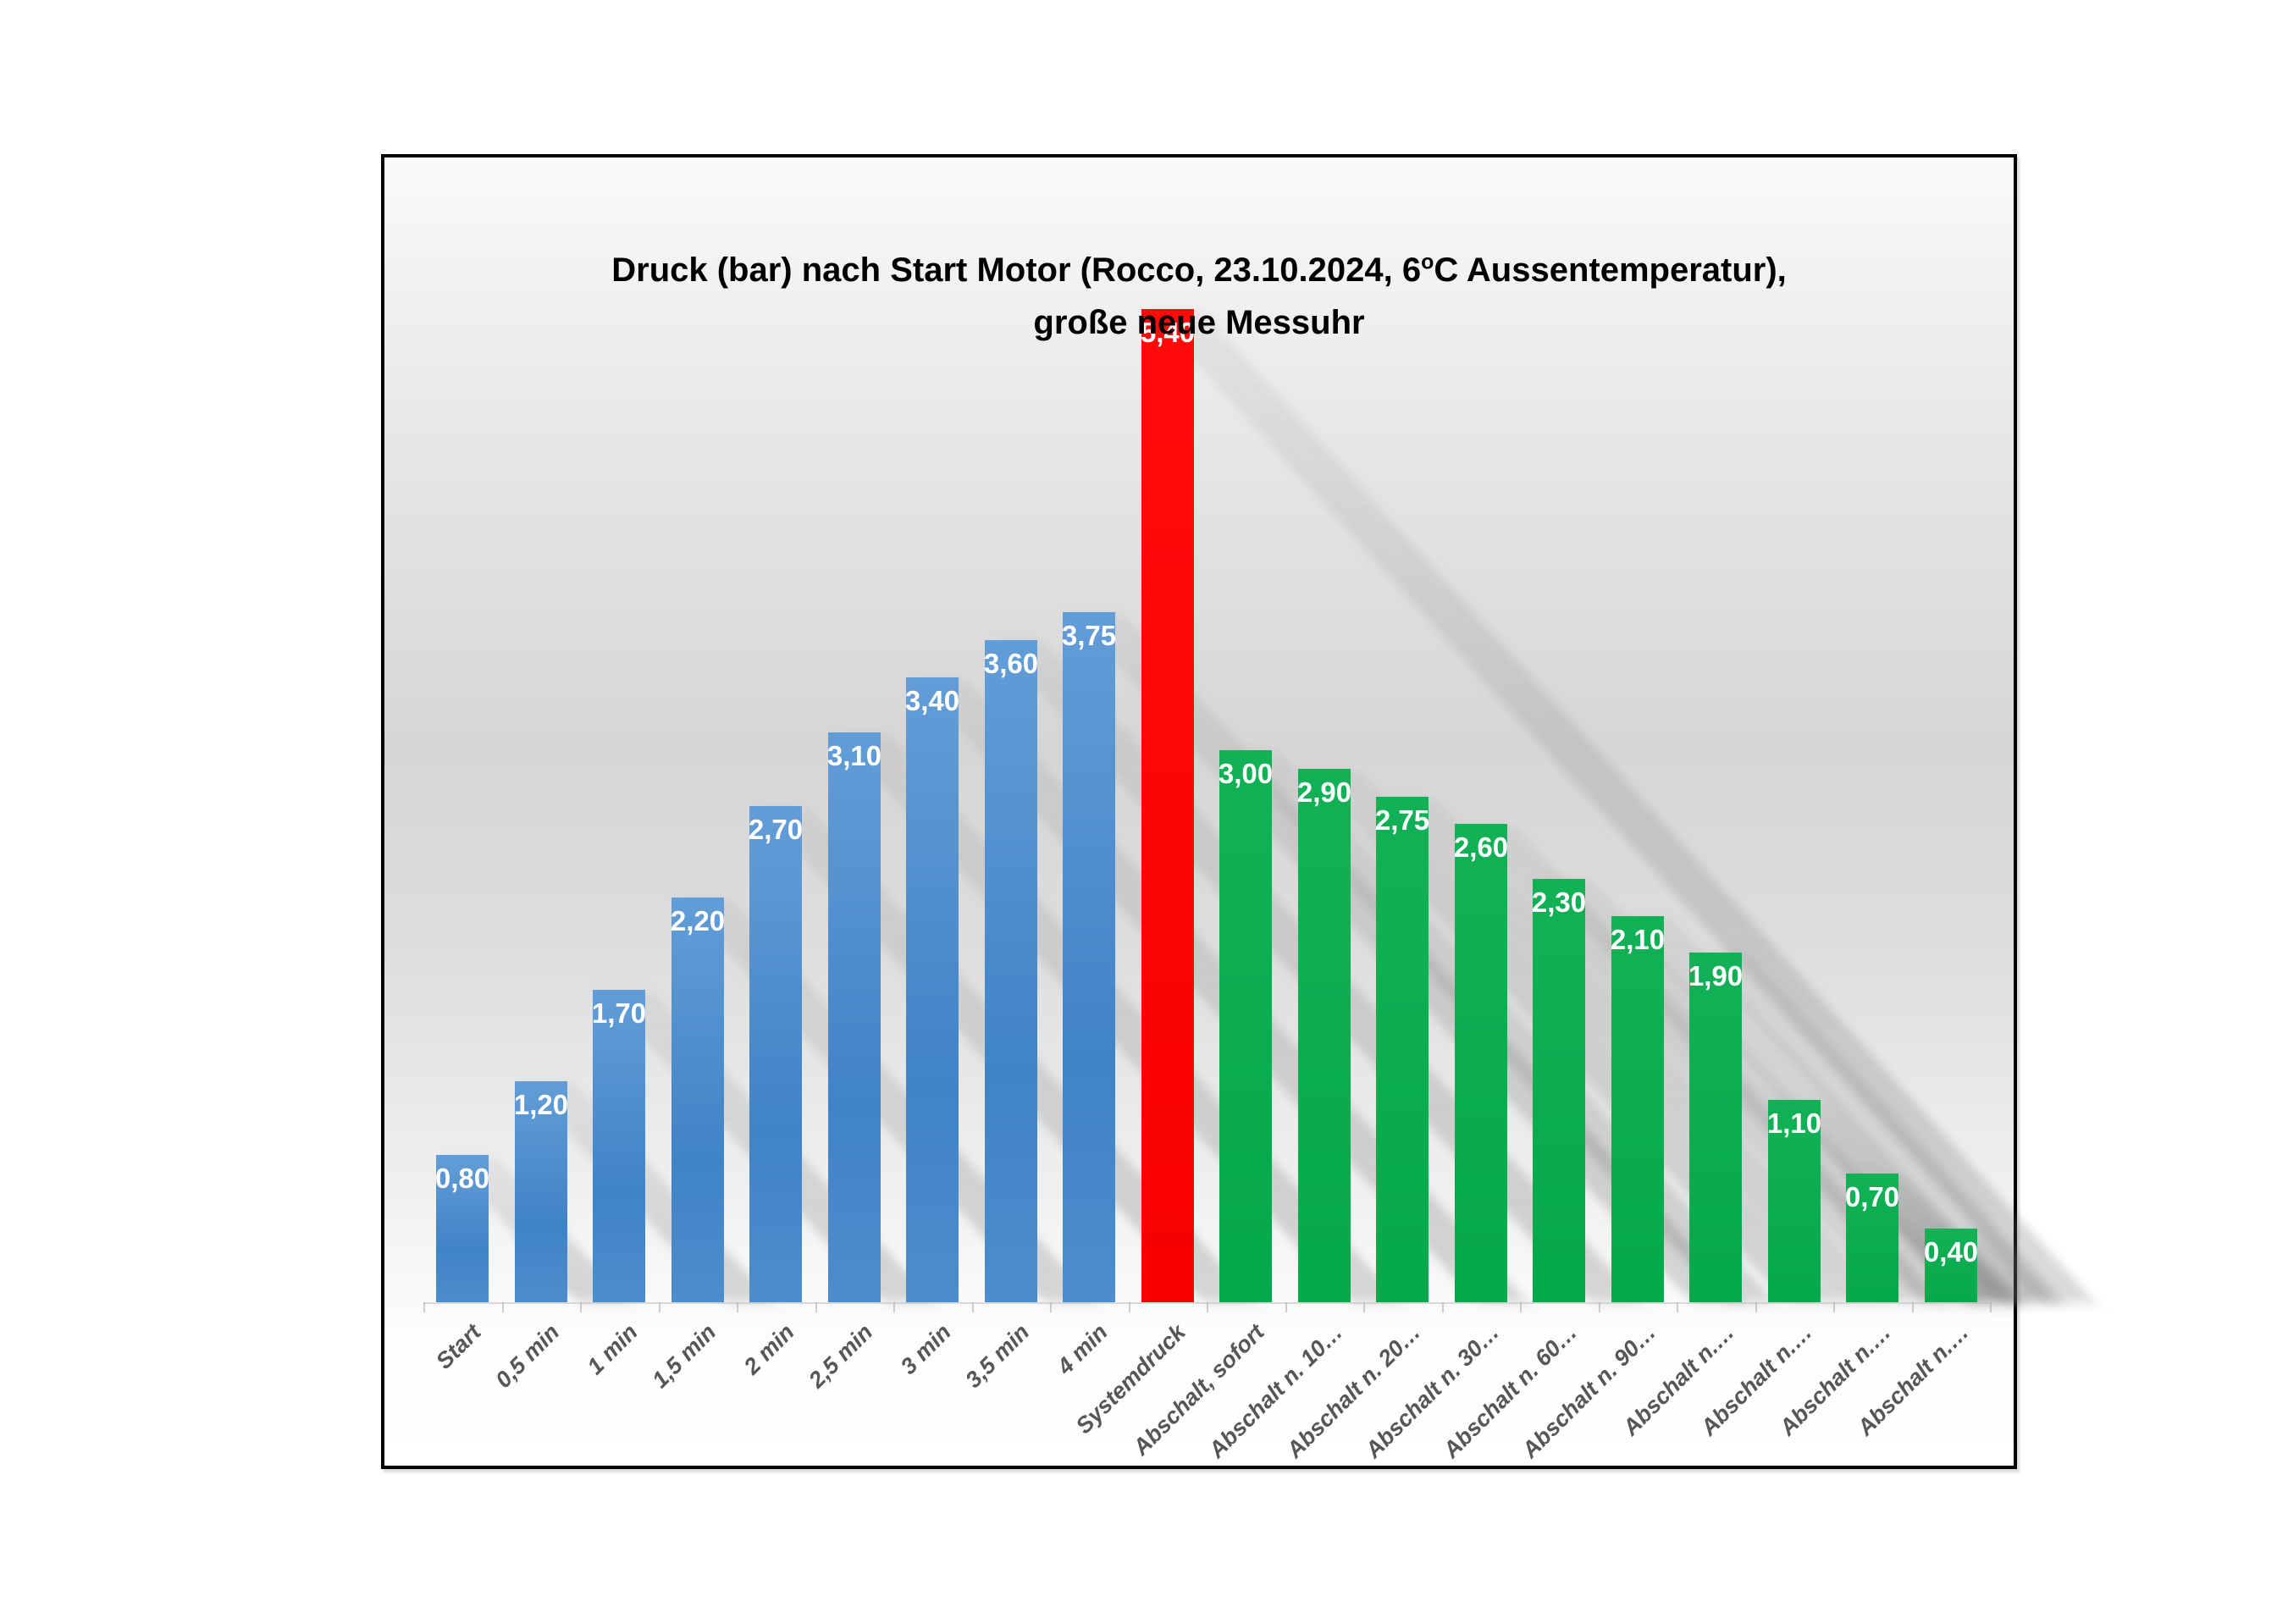 The height and width of the screenshot is (1624, 2288). I want to click on bar: 1,10, so click(1794, 1201).